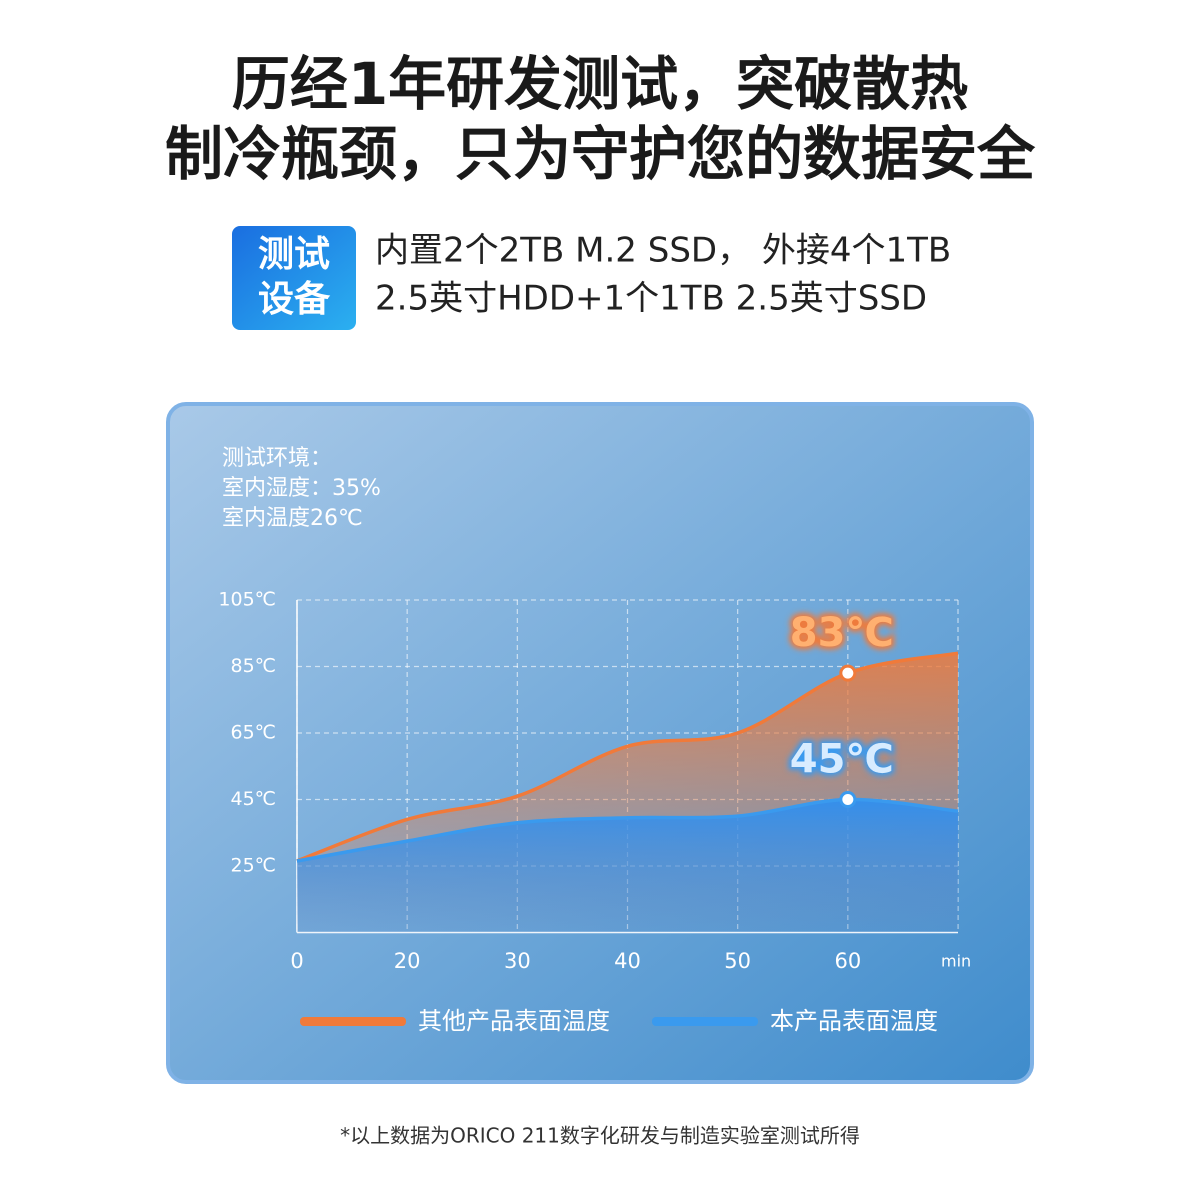 Image resolution: width=1200 pixels, height=1204 pixels. I want to click on value-label-glow: 83℃, so click(842, 633).